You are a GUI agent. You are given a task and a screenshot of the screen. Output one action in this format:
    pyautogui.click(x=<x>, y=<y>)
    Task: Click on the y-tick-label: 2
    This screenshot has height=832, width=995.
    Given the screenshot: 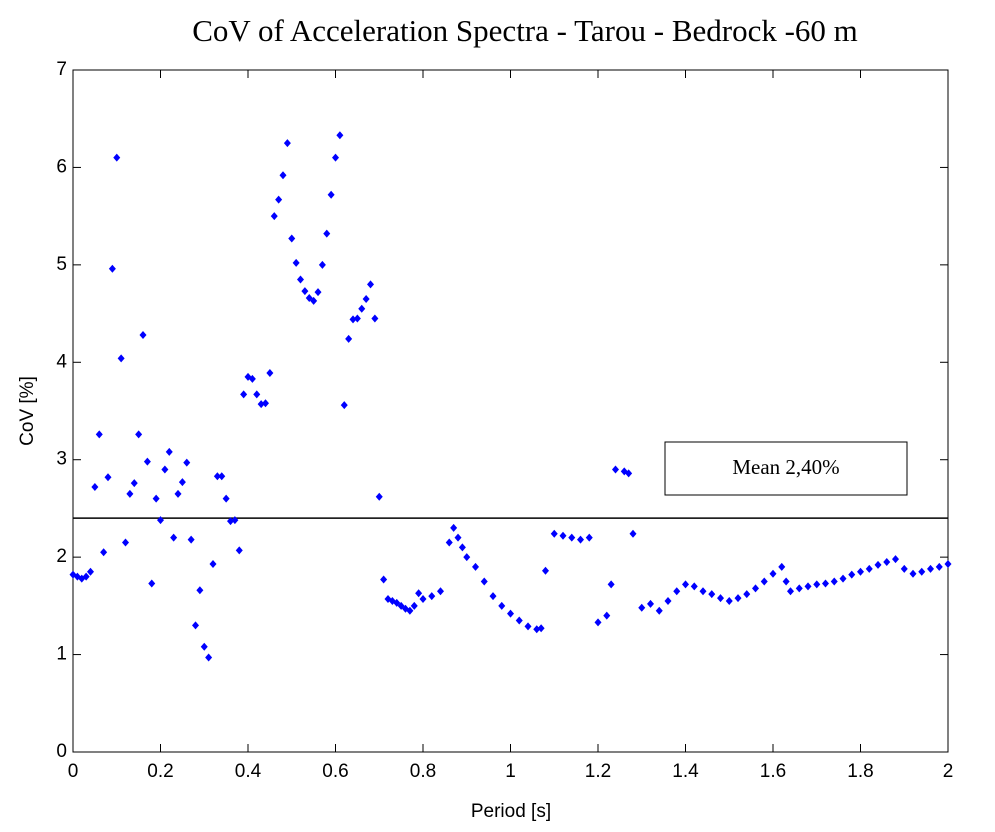 What is the action you would take?
    pyautogui.click(x=61, y=556)
    